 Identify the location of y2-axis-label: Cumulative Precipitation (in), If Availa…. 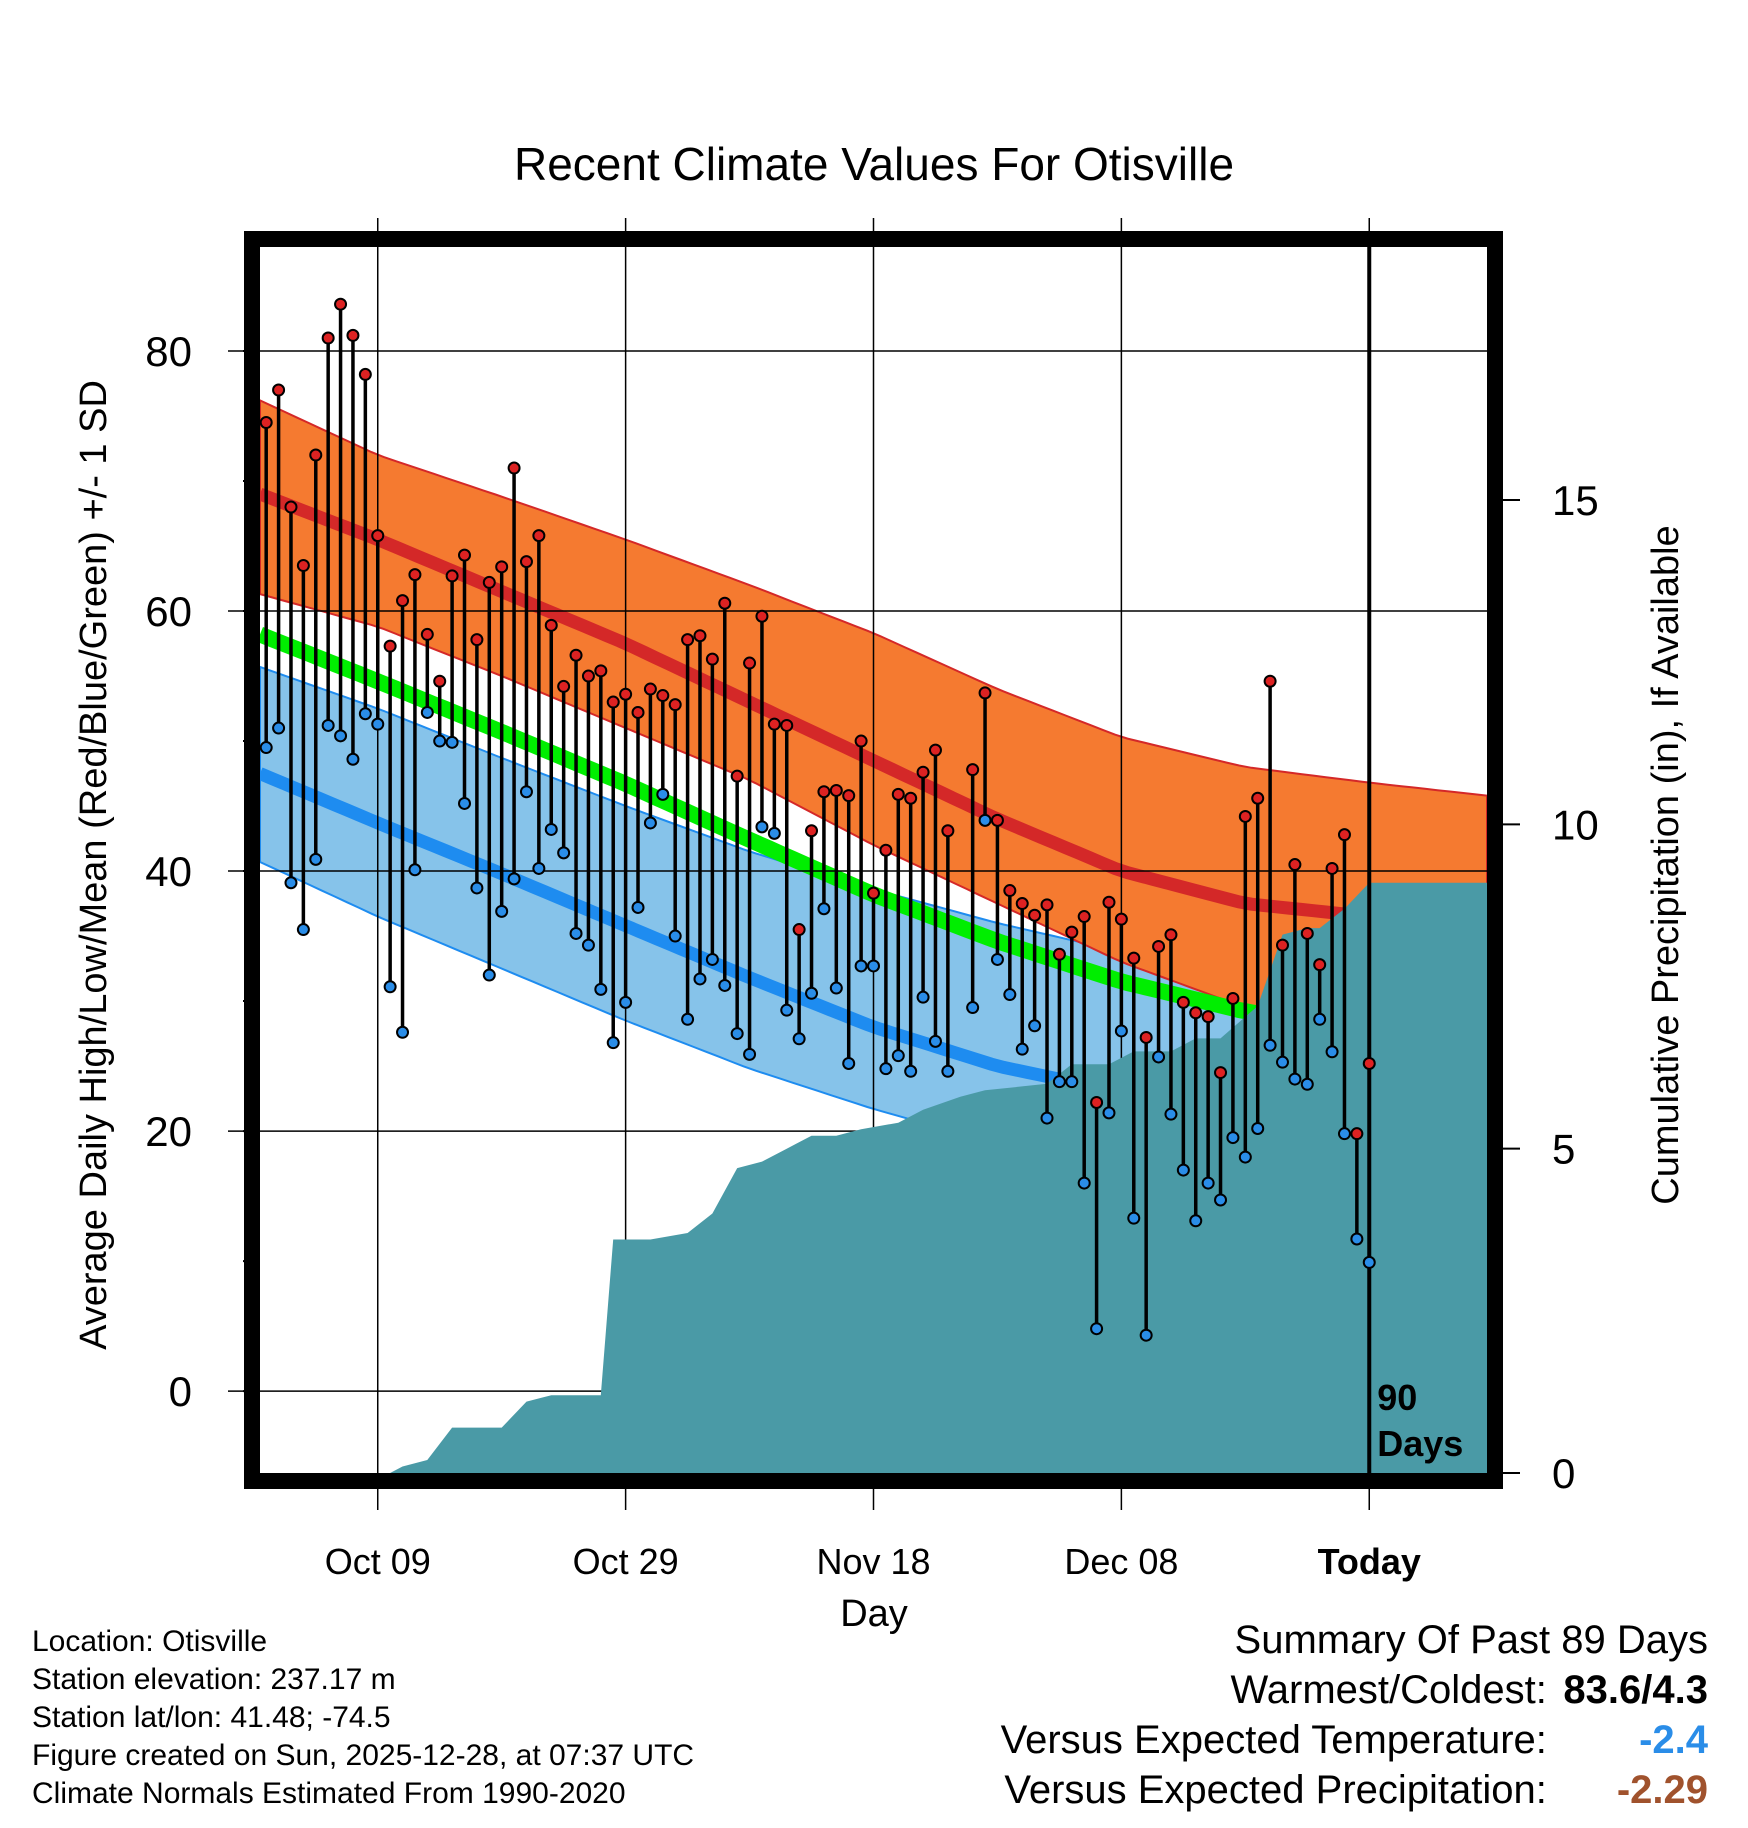
(1666, 864).